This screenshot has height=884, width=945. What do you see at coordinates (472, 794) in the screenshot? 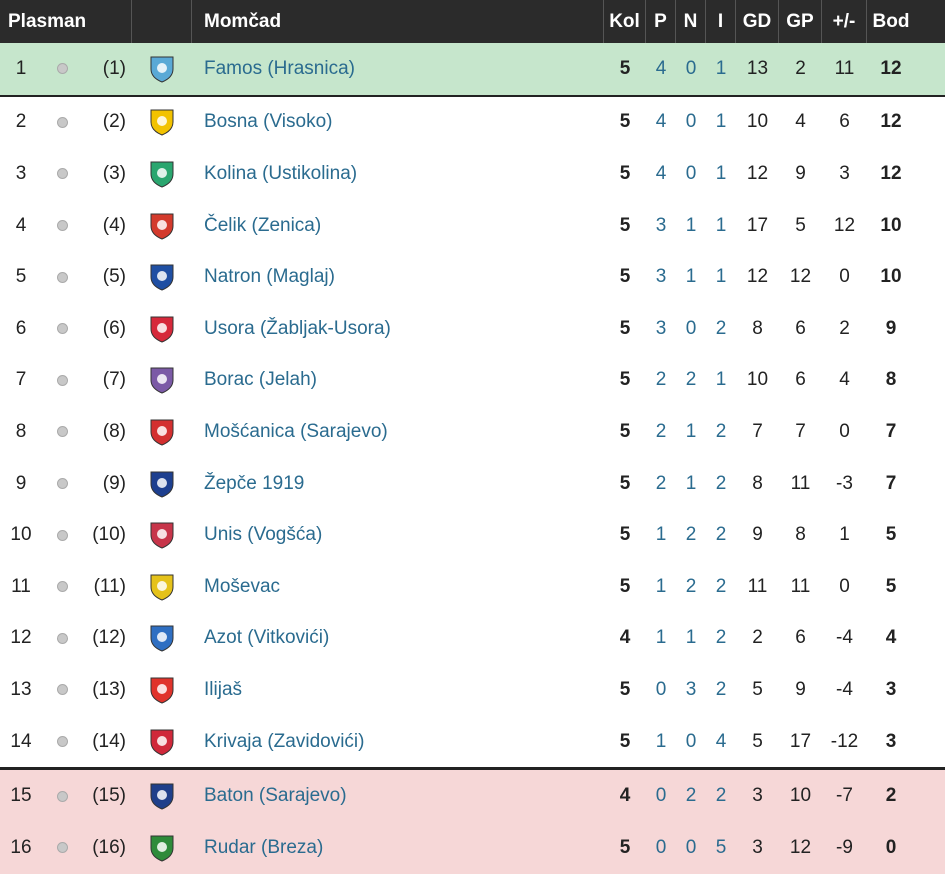
I see `table-row: 15 (15) Baton (Sarajevo) 4 0 2 2 3 10 -7 2` at bounding box center [472, 794].